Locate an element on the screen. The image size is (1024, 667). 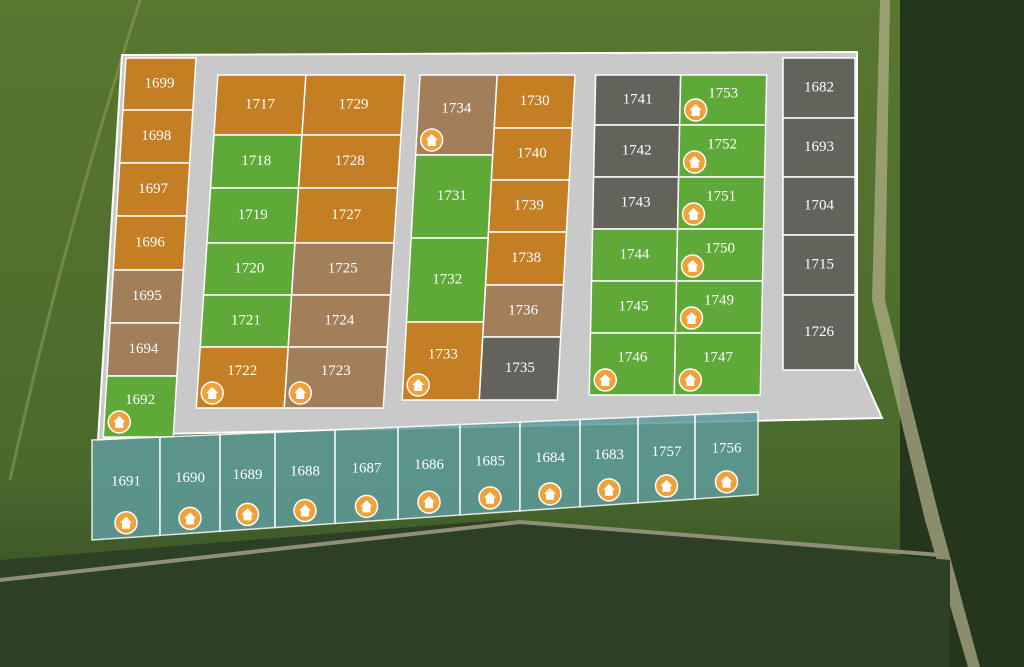
plot: 1717 is located at coordinates (260, 105).